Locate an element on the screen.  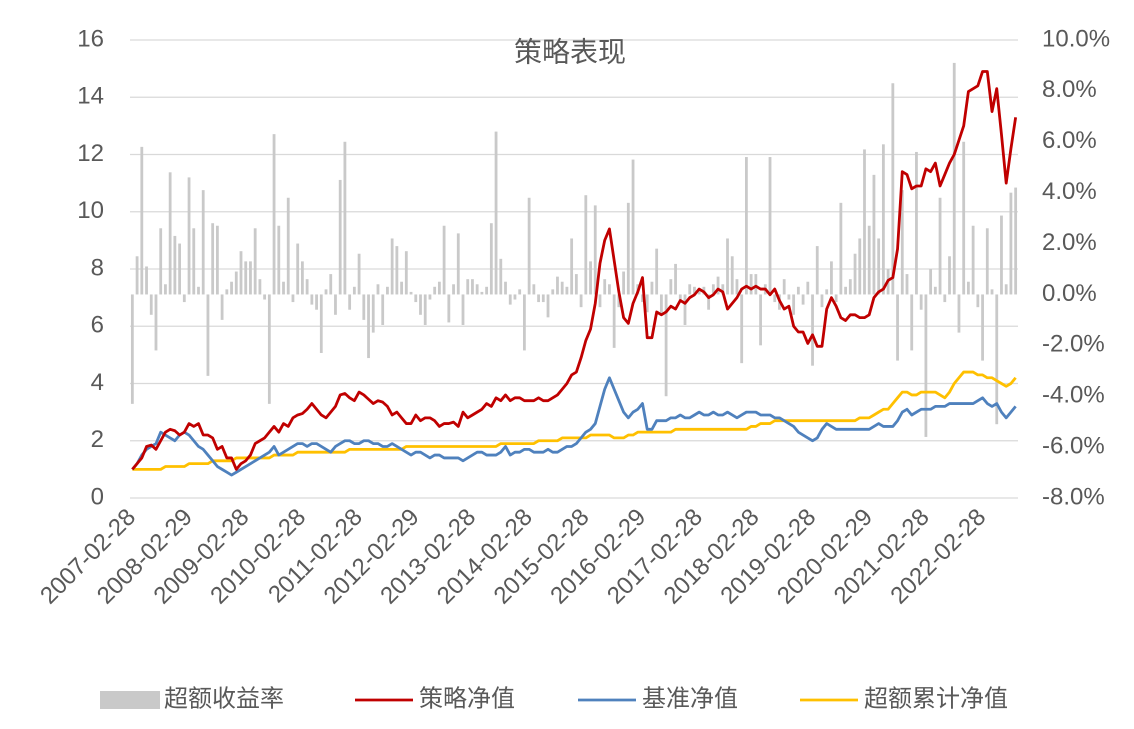
y2-tick-label: -6.0% is located at coordinates (1073, 445).